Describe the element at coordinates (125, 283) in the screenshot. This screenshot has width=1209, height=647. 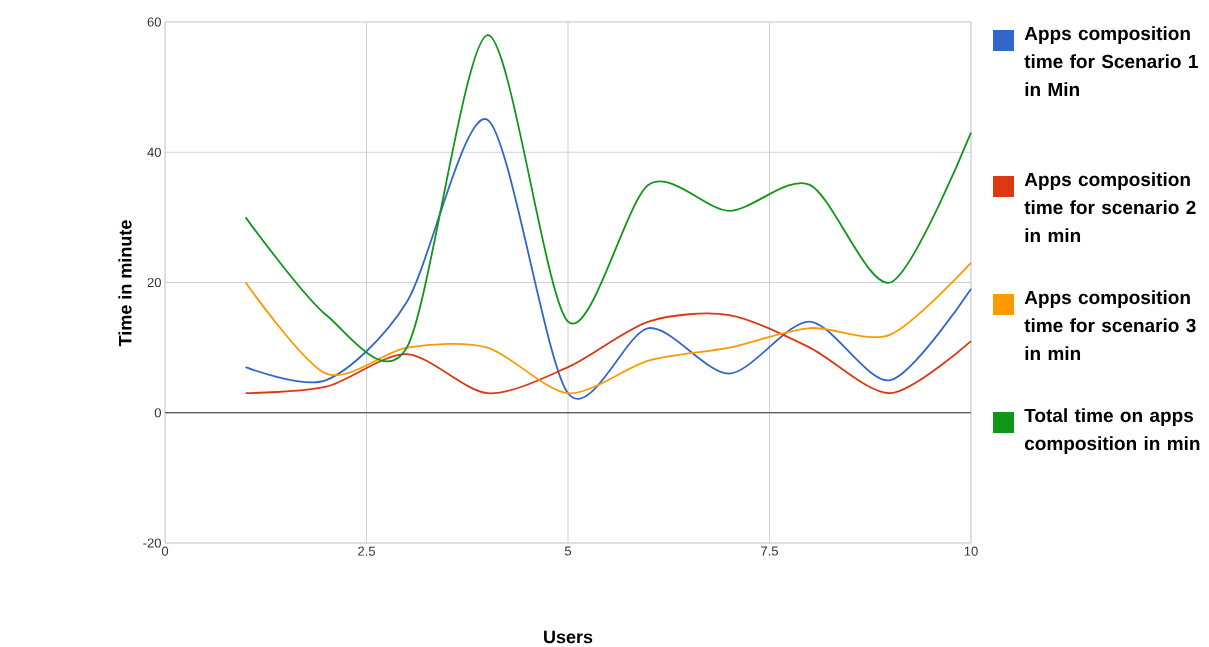
I see `y-axis-title: Time in minute` at that location.